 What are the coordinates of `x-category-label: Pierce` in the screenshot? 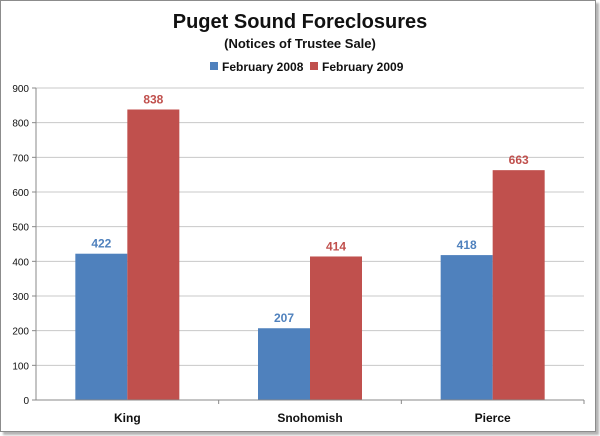 It's located at (493, 418).